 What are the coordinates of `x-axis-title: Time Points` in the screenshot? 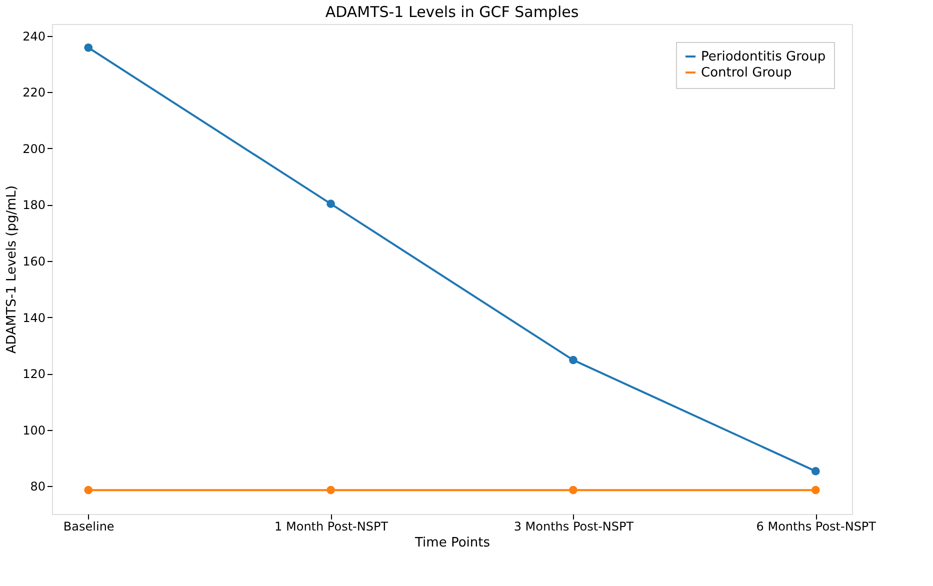 It's located at (452, 543).